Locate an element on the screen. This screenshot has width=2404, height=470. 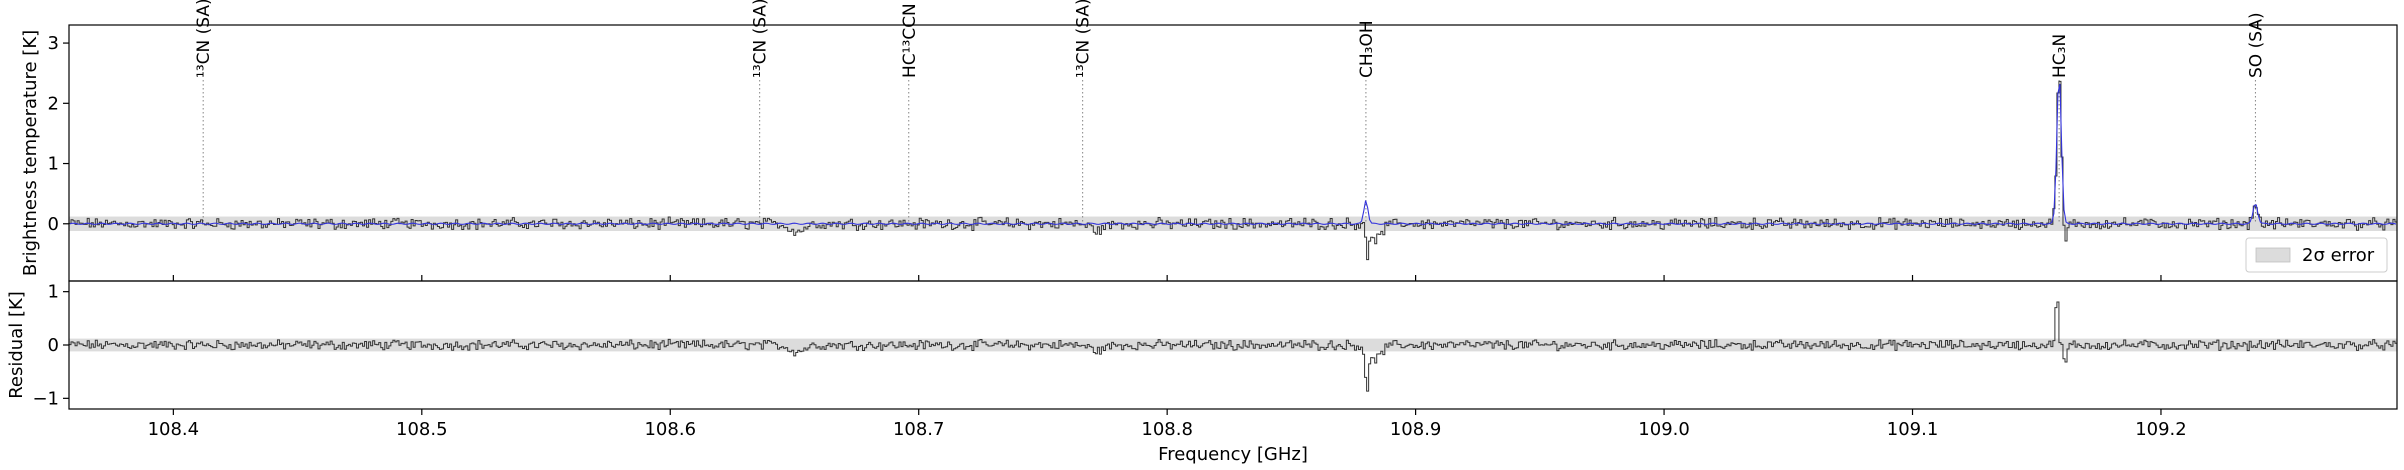
x-tick-label: 108.8 is located at coordinates (1167, 429).